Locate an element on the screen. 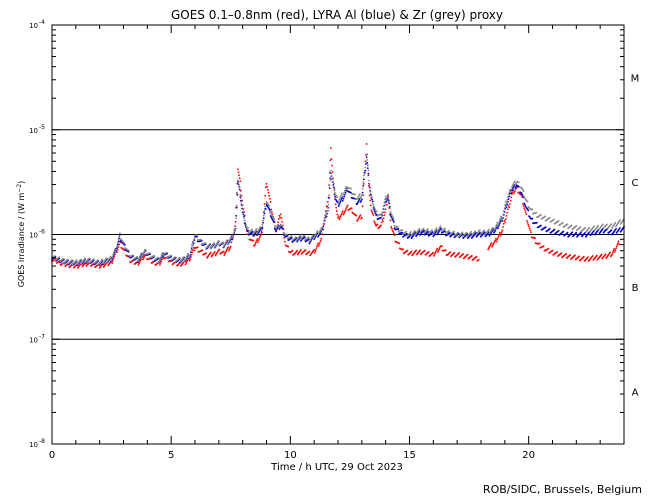  x-tick-label: 15 is located at coordinates (409, 455).